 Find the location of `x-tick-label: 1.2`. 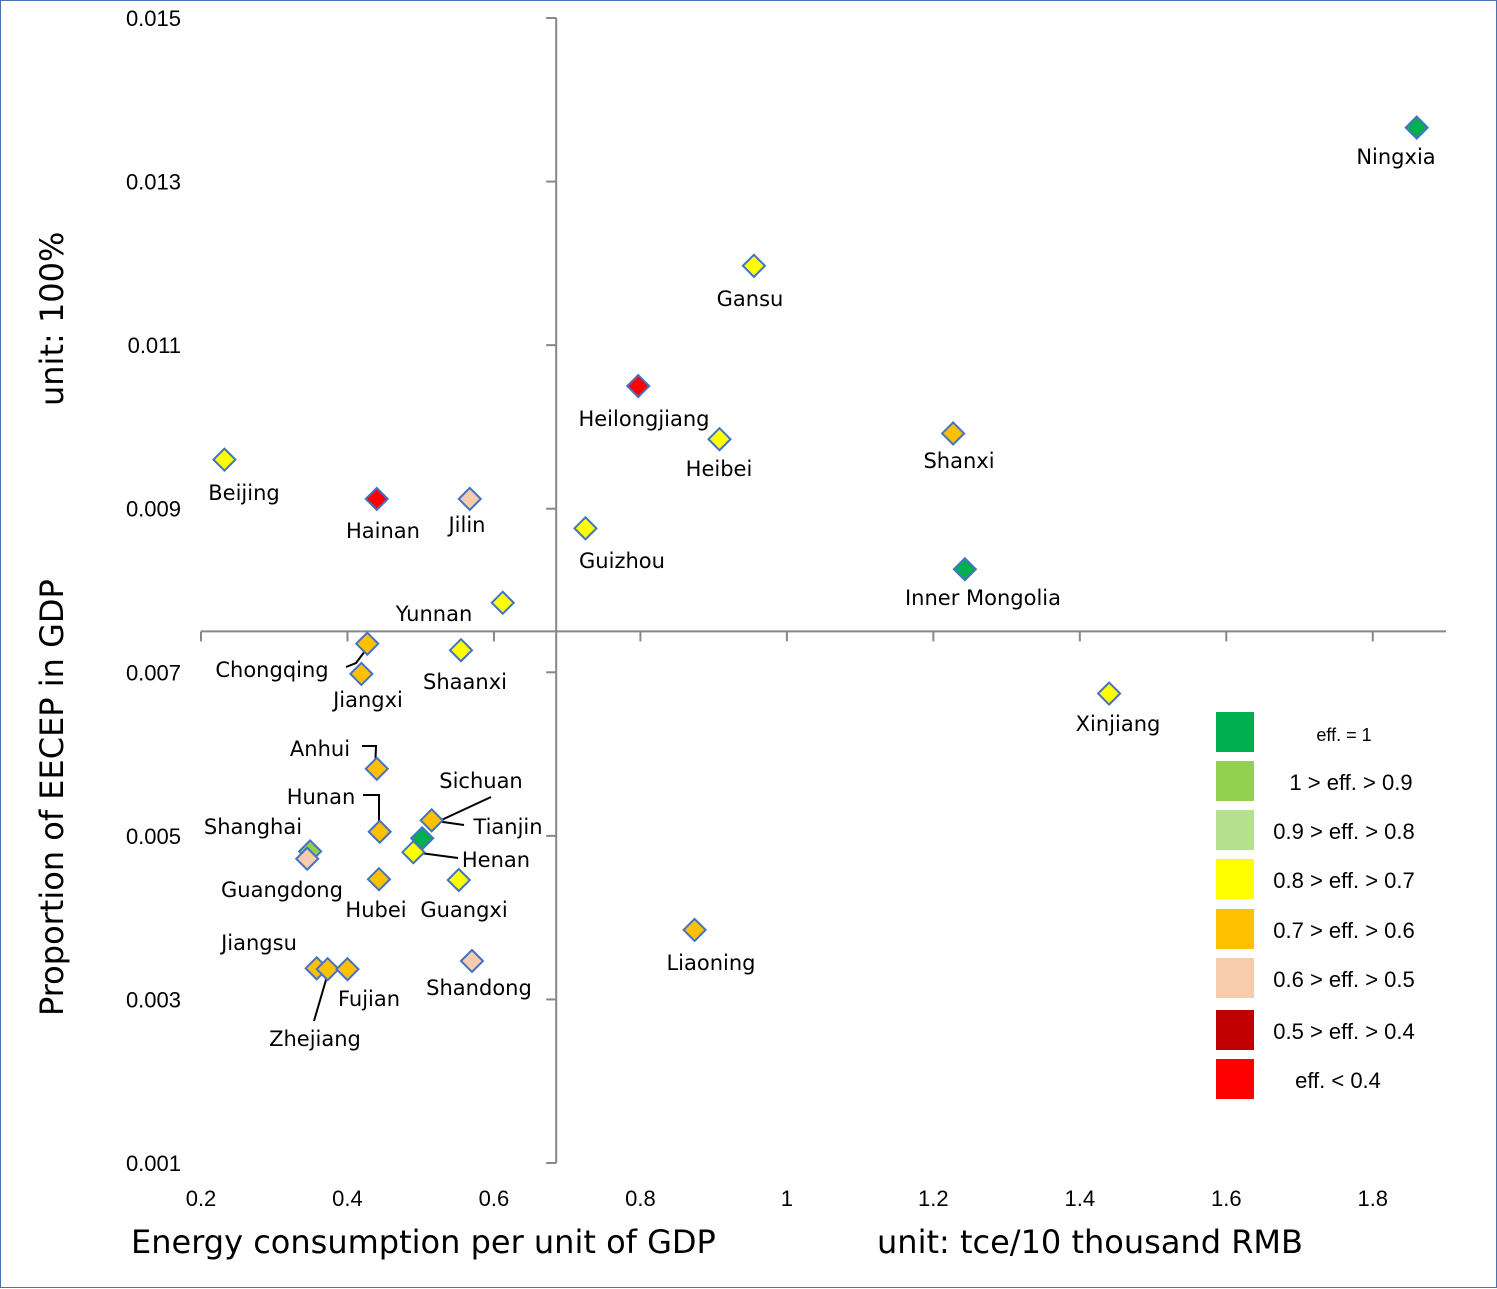

x-tick-label: 1.2 is located at coordinates (933, 1198).